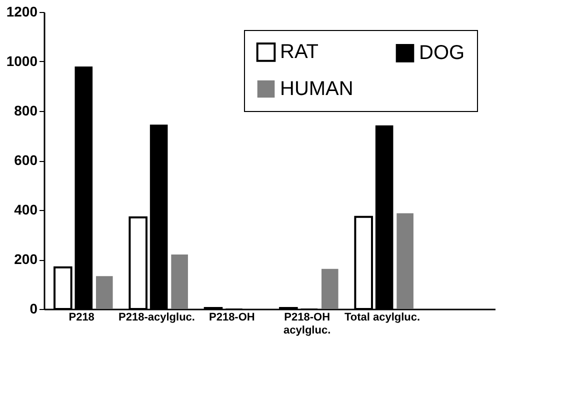  I want to click on y-tick-label: 200, so click(26, 259).